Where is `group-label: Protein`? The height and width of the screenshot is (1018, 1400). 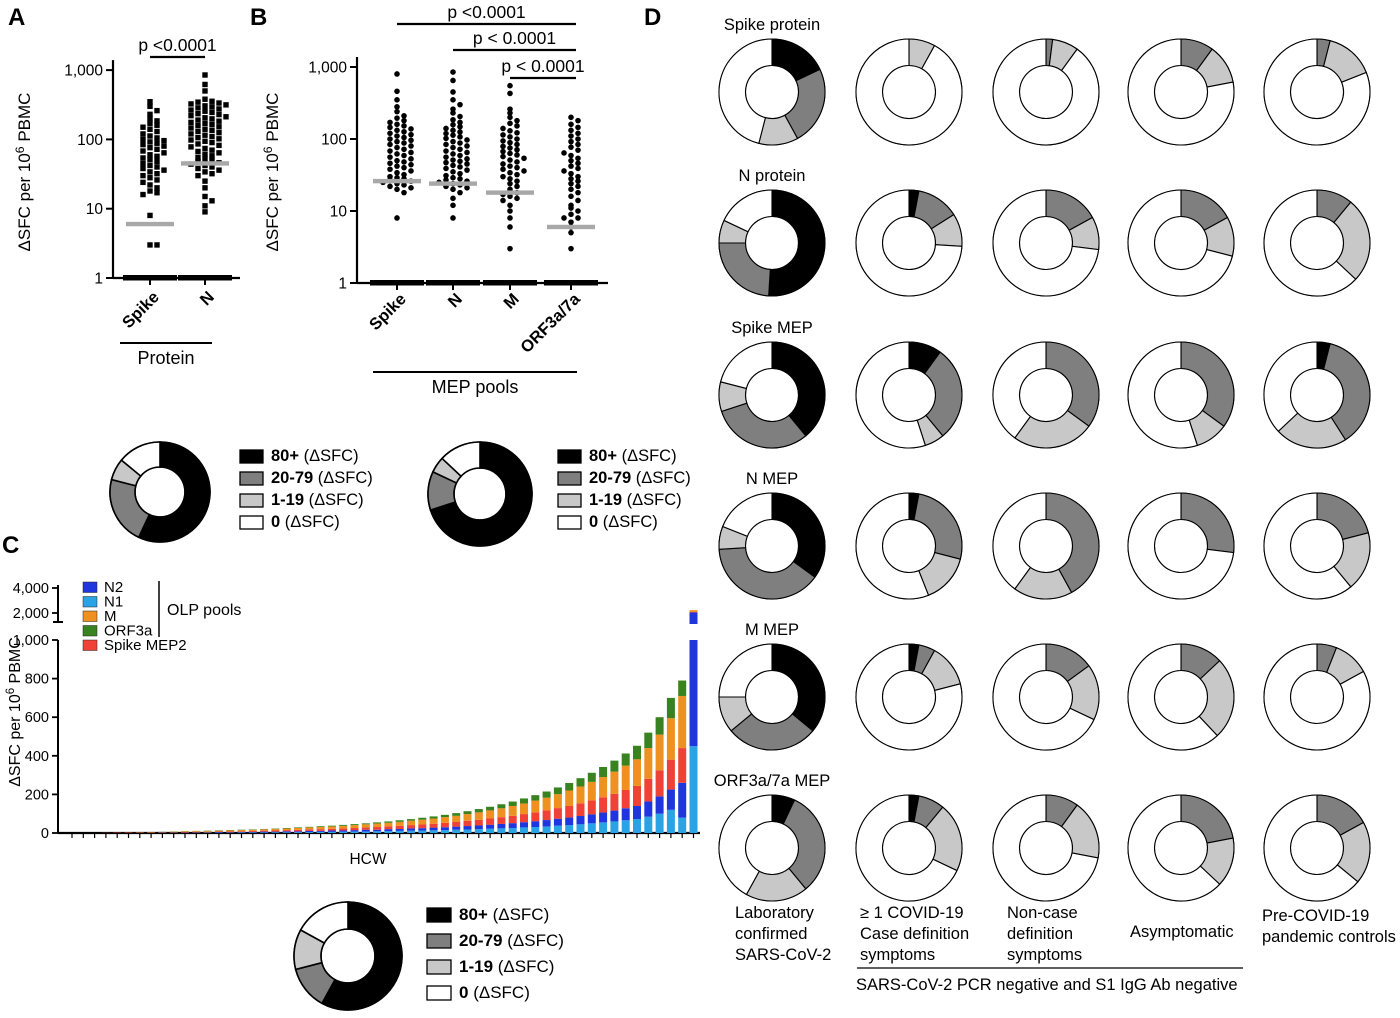 group-label: Protein is located at coordinates (165, 358).